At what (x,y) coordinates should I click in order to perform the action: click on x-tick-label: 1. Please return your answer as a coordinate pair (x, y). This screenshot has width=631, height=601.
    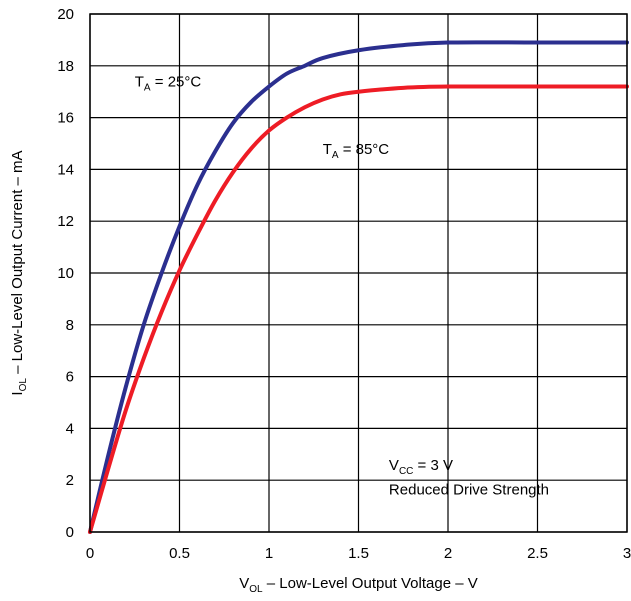
    Looking at the image, I should click on (269, 553).